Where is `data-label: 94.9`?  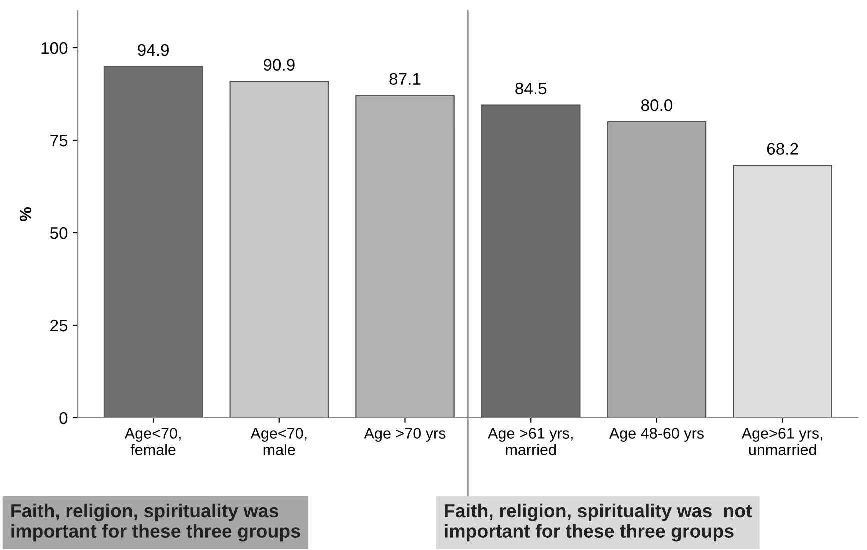
data-label: 94.9 is located at coordinates (153, 50).